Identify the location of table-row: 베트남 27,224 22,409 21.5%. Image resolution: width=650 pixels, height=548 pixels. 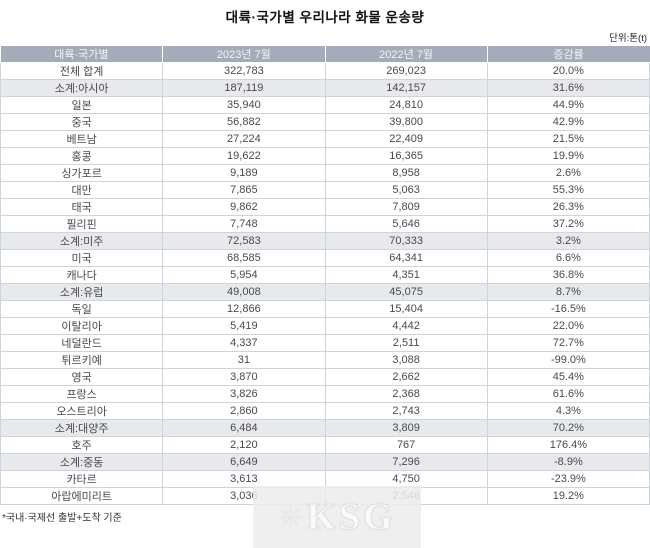
(325, 139).